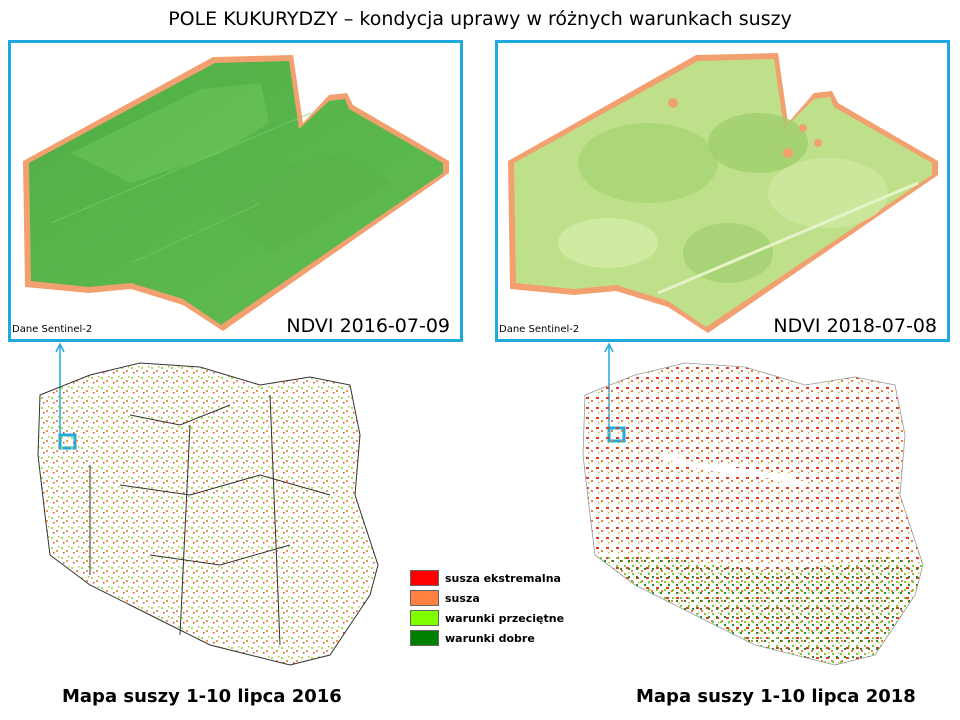  Describe the element at coordinates (202, 696) in the screenshot. I see `map-caption-2016: Mapa suszy 1-10 lipca 2016` at that location.